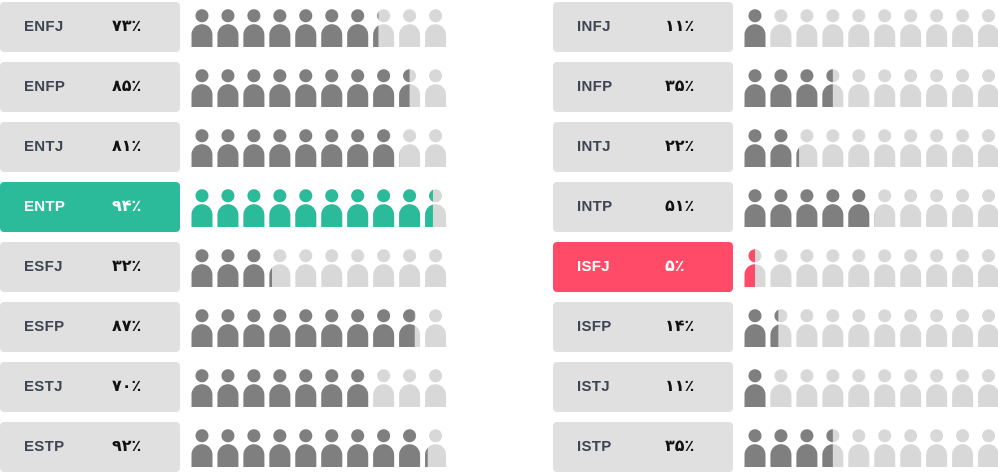 The width and height of the screenshot is (998, 472). I want to click on percent-label: ۸۵٪, so click(127, 86).